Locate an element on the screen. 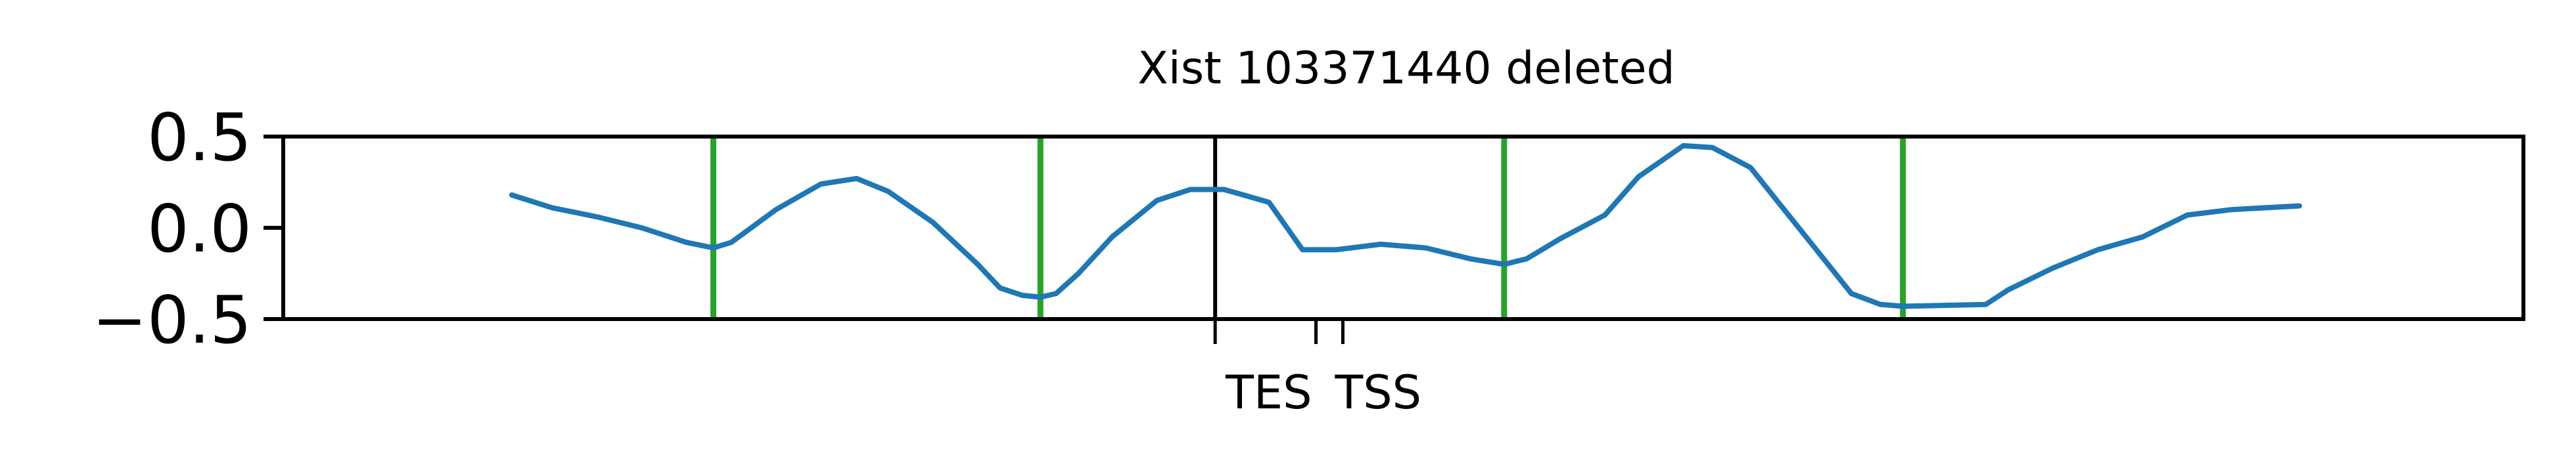 This screenshot has width=2576, height=474. y-axis: 0.5 0.0 −0.5 is located at coordinates (187, 228).